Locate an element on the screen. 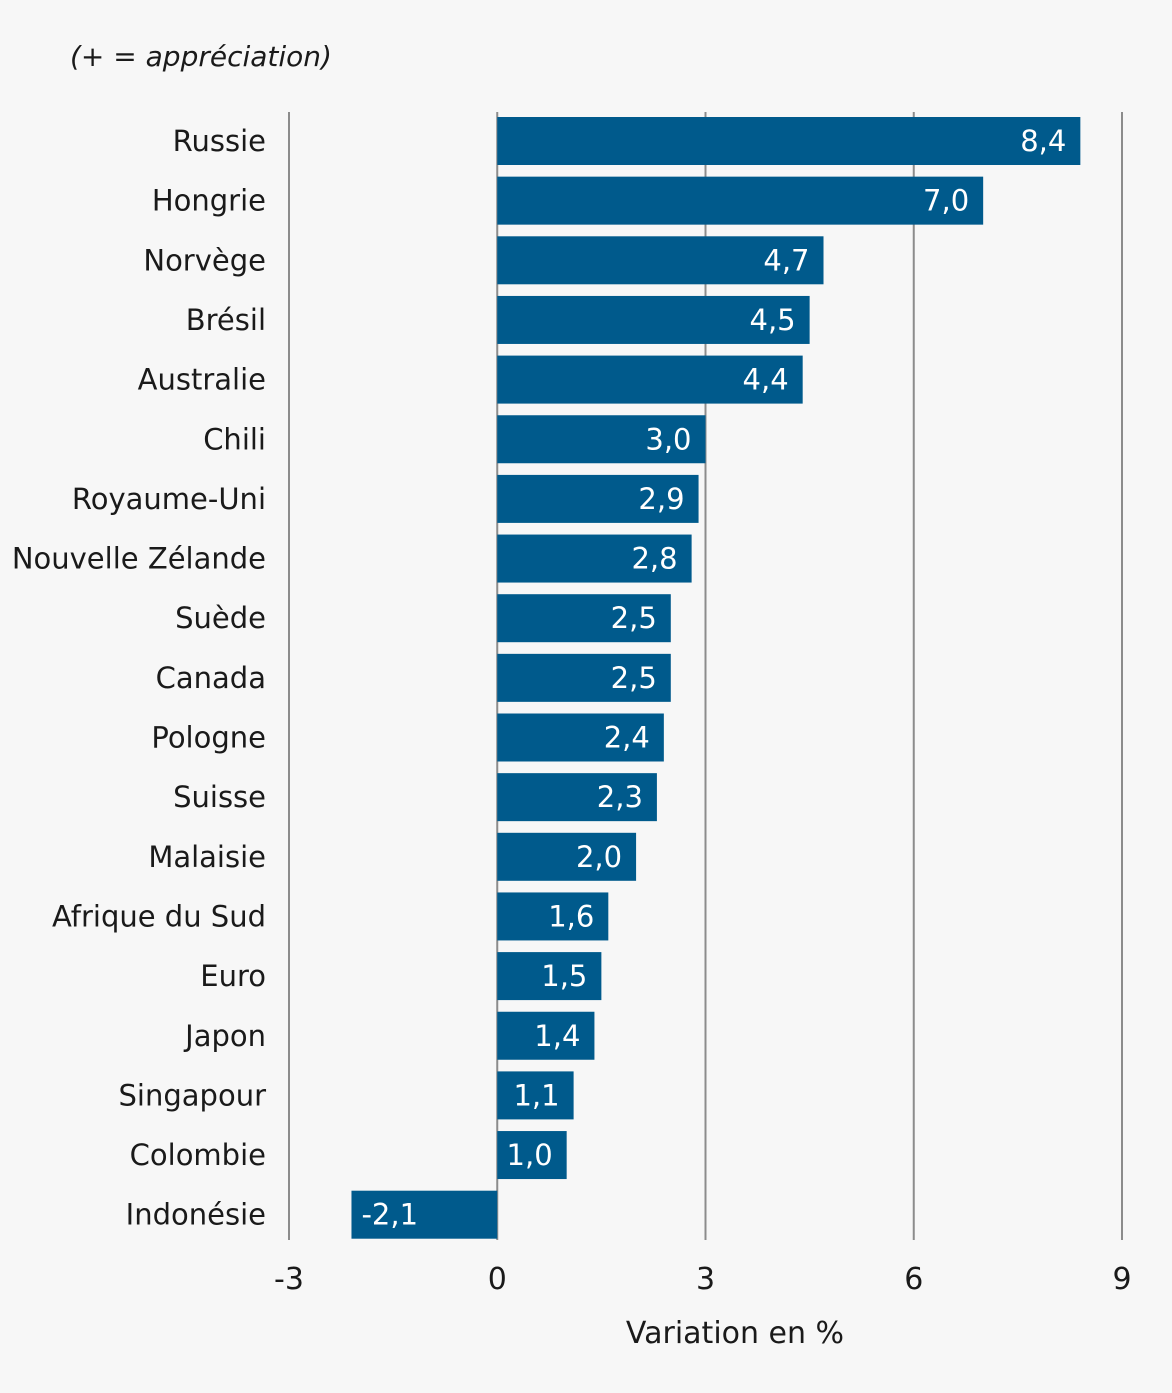 Image resolution: width=1172 pixels, height=1393 pixels. x-tick-label: -3 is located at coordinates (289, 1279).